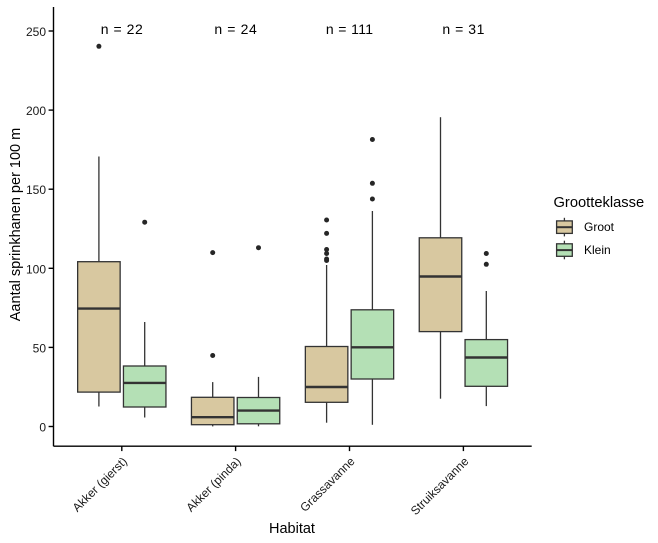 This screenshot has height=543, width=658. What do you see at coordinates (463, 29) in the screenshot?
I see `svg-text: n = 31` at bounding box center [463, 29].